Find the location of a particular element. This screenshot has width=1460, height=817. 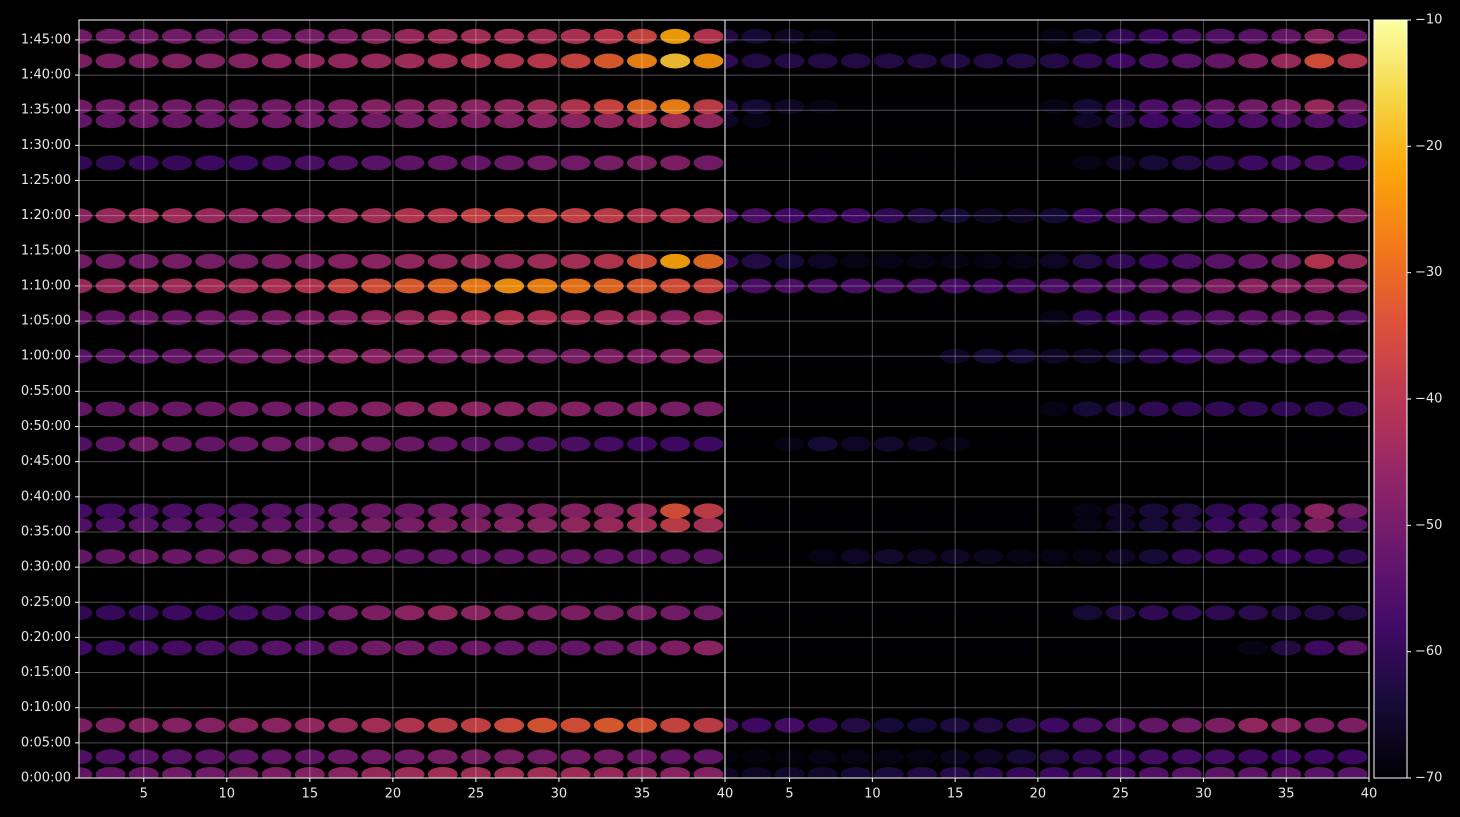

colorbar is located at coordinates (1390, 399).